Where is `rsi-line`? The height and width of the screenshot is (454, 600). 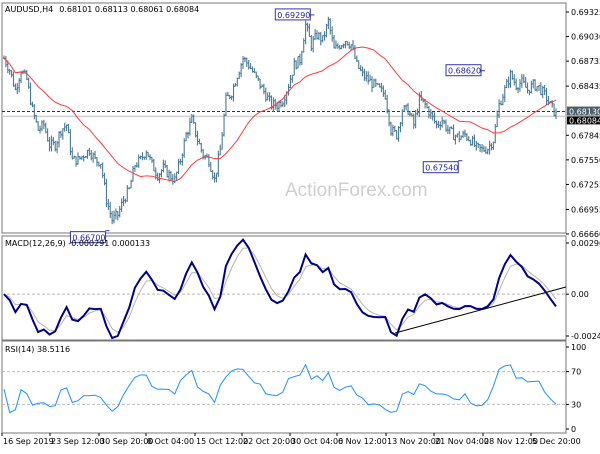
rsi-line is located at coordinates (280, 388).